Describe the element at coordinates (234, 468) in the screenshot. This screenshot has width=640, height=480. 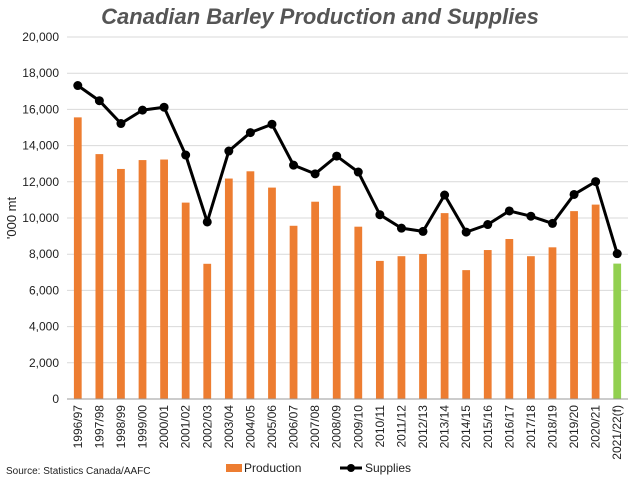
I see `legend-production-swatch` at that location.